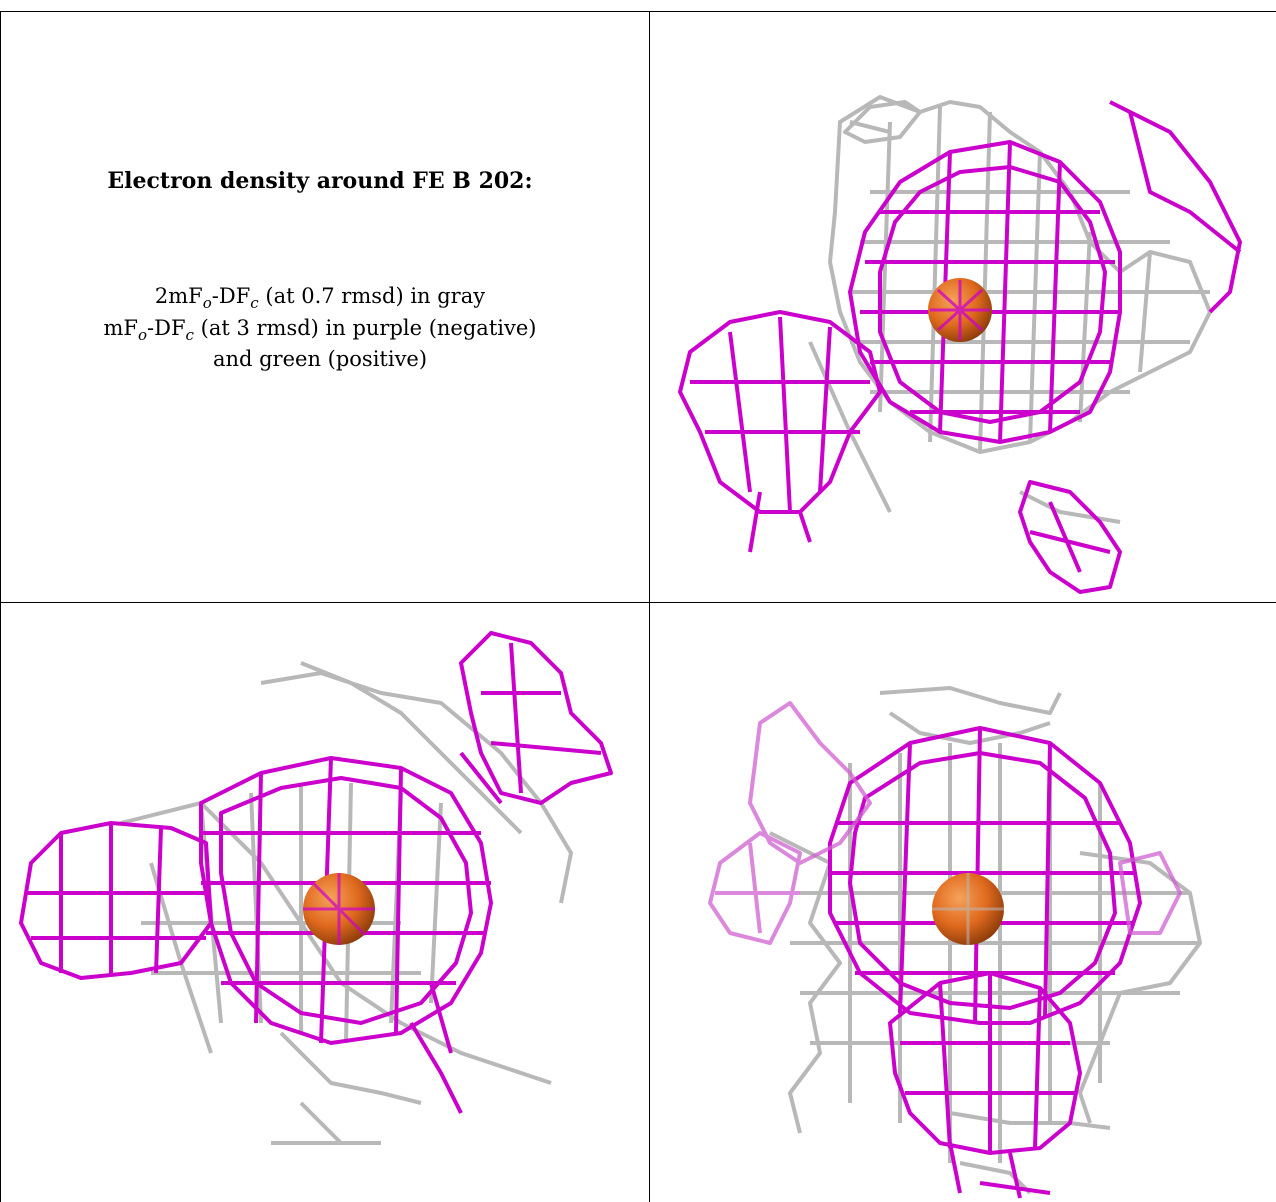  What do you see at coordinates (0, 606) in the screenshot?
I see `rule-left` at bounding box center [0, 606].